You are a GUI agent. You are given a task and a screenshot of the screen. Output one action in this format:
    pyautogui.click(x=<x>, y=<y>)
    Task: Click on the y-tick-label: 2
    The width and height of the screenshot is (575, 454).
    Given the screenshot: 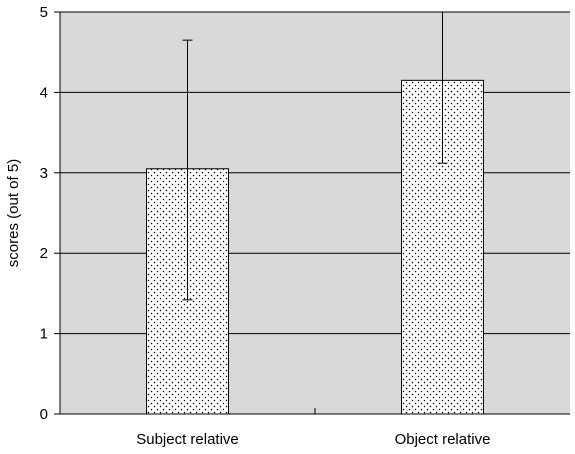 What is the action you would take?
    pyautogui.click(x=44, y=253)
    